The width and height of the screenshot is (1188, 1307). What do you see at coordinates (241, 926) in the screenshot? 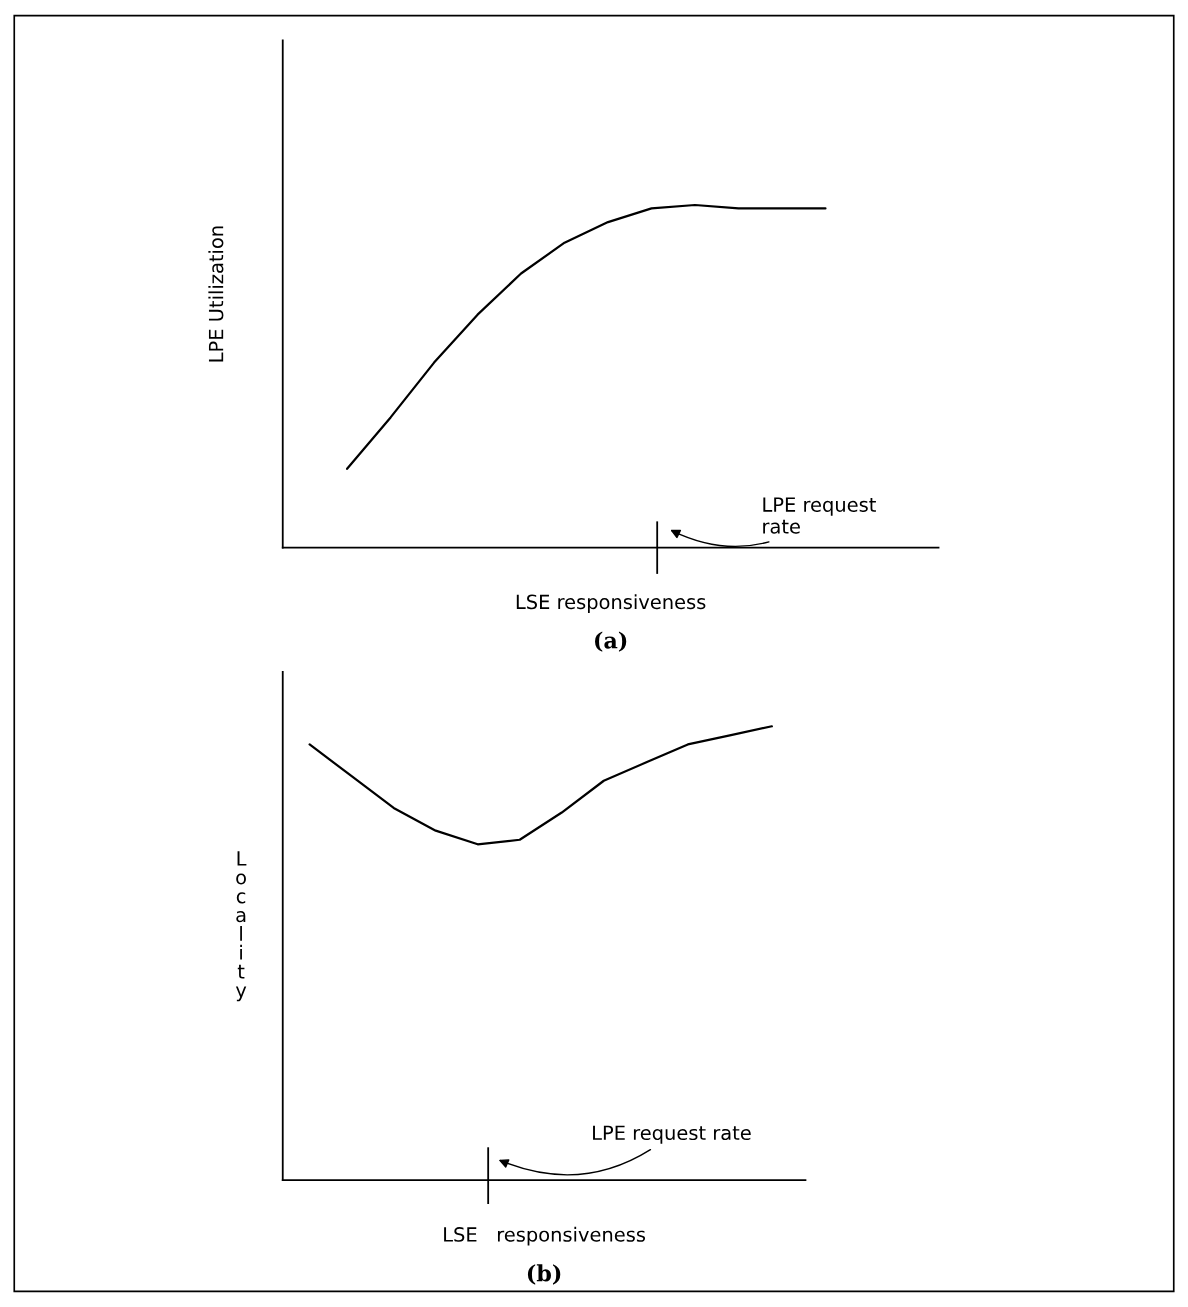
I see `y-axis-title: Locality` at bounding box center [241, 926].